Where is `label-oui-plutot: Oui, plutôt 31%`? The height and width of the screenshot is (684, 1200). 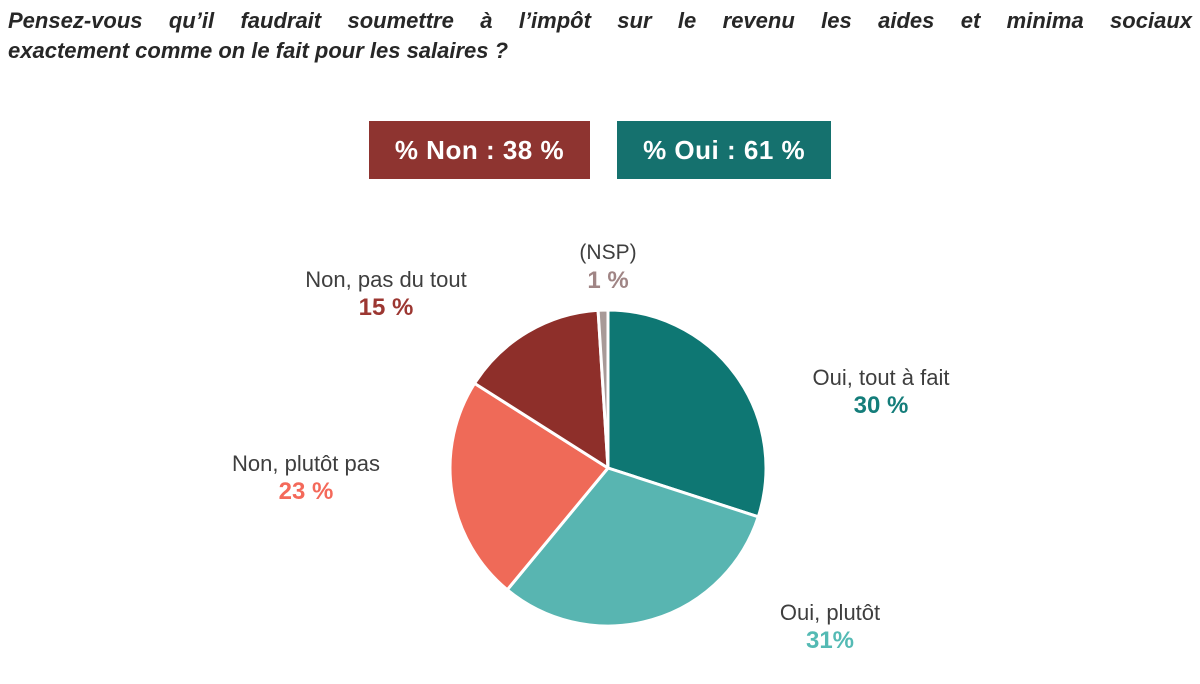 label-oui-plutot: Oui, plutôt 31% is located at coordinates (830, 627).